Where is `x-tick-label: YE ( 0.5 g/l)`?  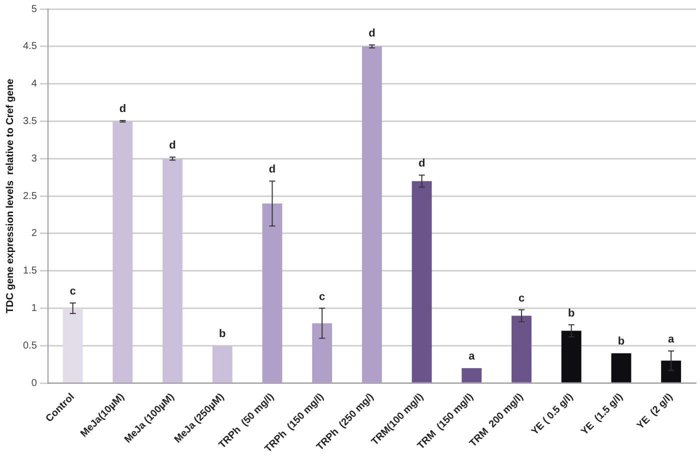
x-tick-label: YE ( 0.5 g/l) is located at coordinates (553, 415).